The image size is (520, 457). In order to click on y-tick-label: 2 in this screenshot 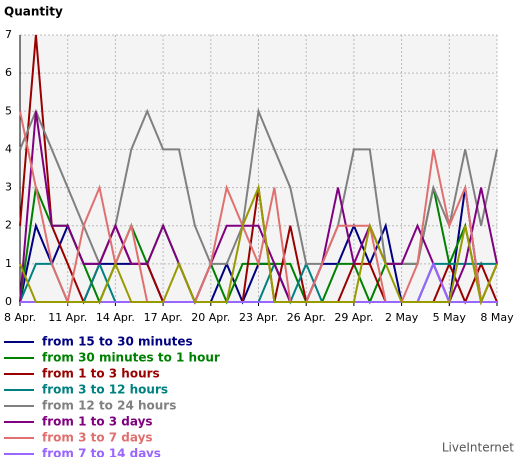, I will do `click(8, 225)`.